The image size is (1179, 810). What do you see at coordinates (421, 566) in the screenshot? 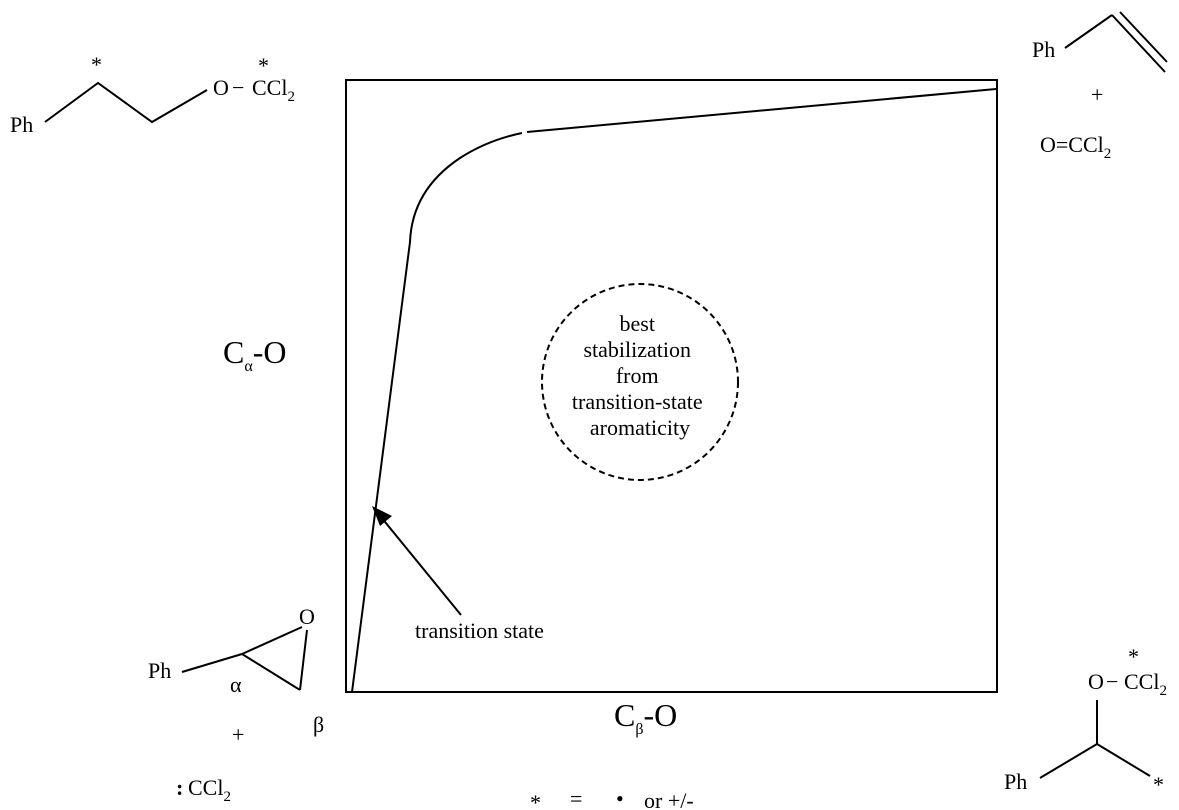
I see `transition-state-arrow` at bounding box center [421, 566].